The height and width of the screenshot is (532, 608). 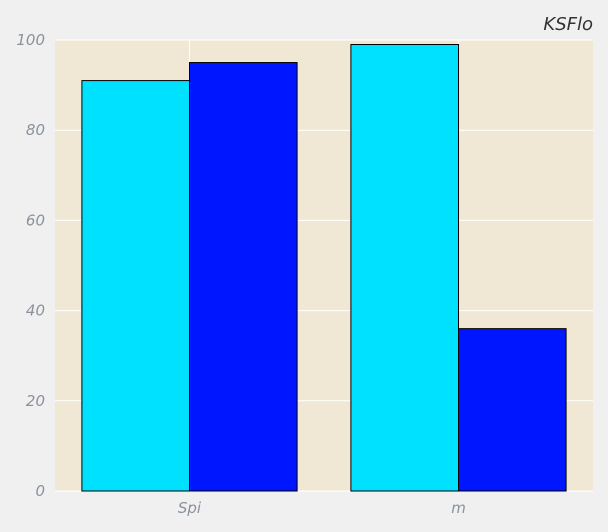 What do you see at coordinates (35, 220) in the screenshot?
I see `y-tick-label: 60` at bounding box center [35, 220].